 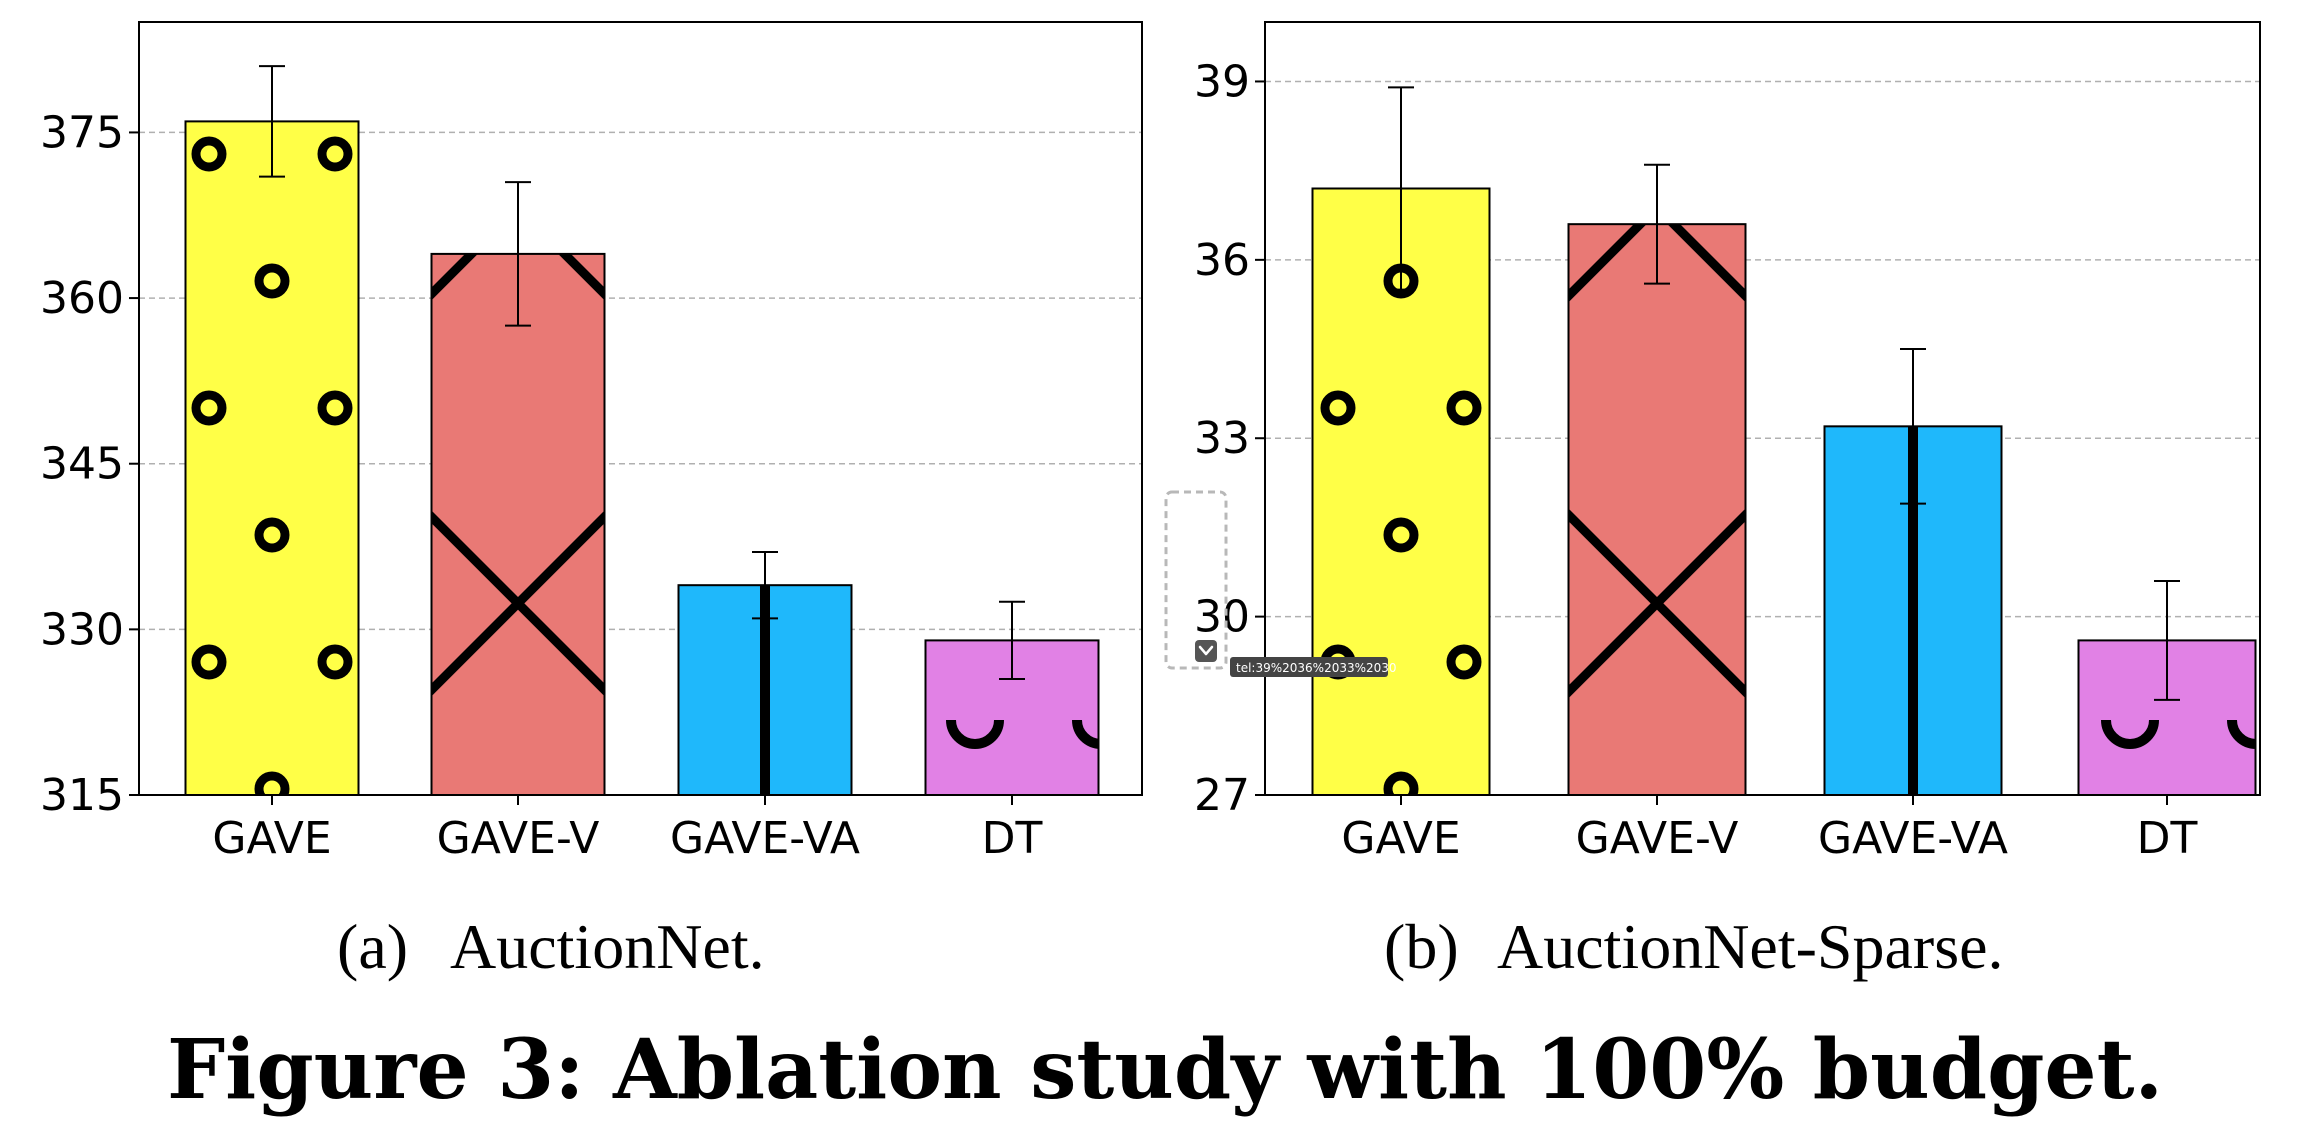 I want to click on y-tick-label: 330, so click(x=82, y=629).